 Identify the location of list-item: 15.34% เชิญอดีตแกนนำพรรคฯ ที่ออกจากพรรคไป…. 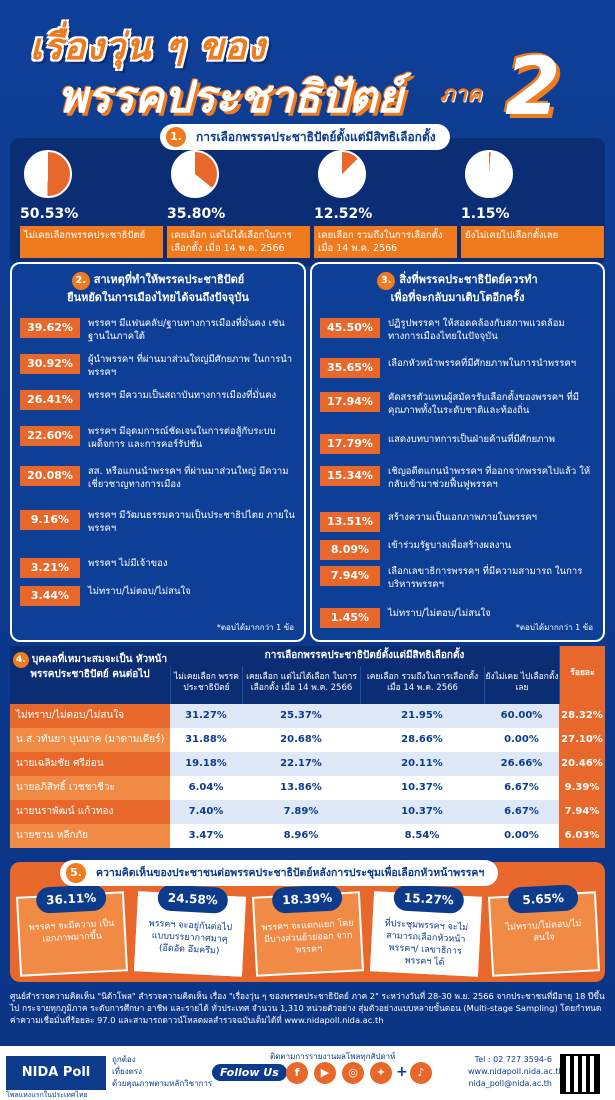
(458, 482).